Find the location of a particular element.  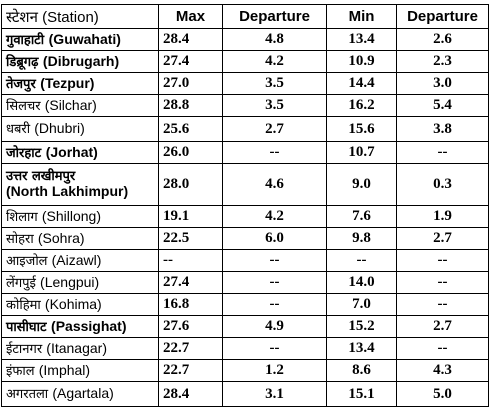

table-row: धबरी (Dhubri) 25.6 2.7 15.6 3.8 is located at coordinates (245, 129).